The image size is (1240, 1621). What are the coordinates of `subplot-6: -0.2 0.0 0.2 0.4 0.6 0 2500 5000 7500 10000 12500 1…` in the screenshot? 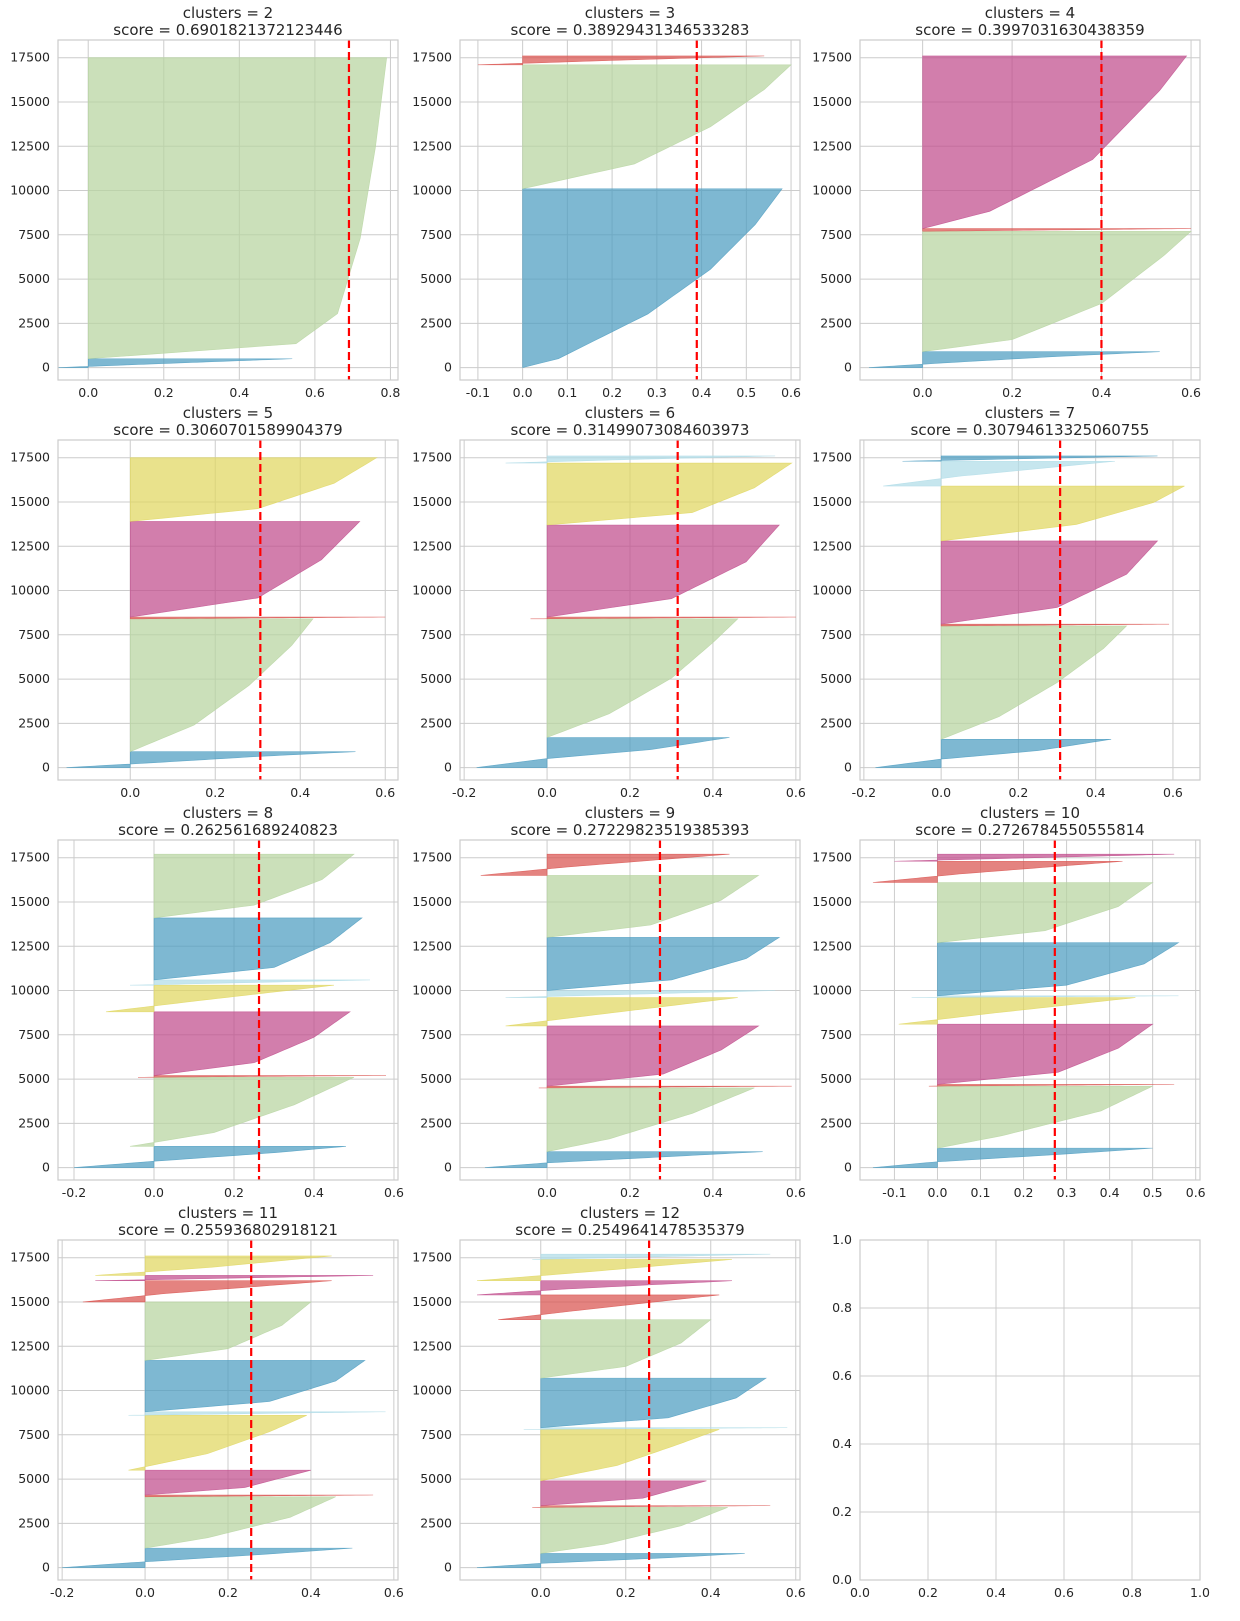 It's located at (1006, 602).